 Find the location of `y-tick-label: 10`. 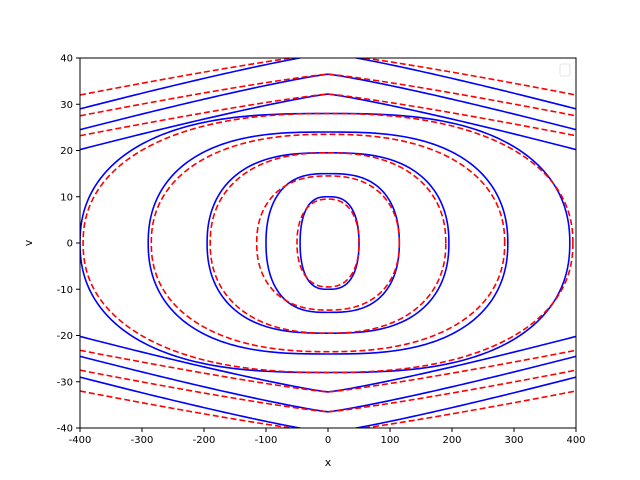

y-tick-label: 10 is located at coordinates (66, 197).